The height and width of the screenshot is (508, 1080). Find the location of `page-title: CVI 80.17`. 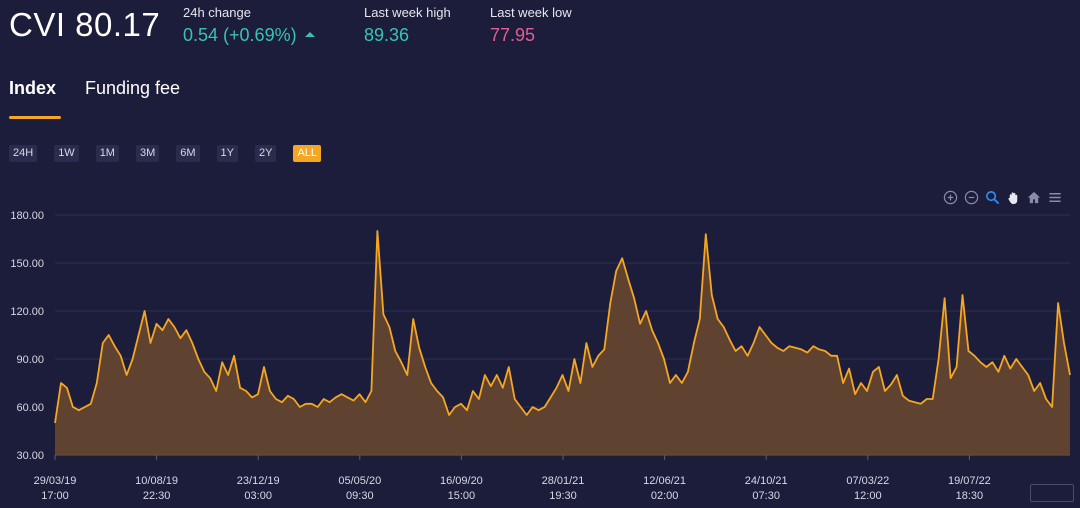

page-title: CVI 80.17 is located at coordinates (85, 24).